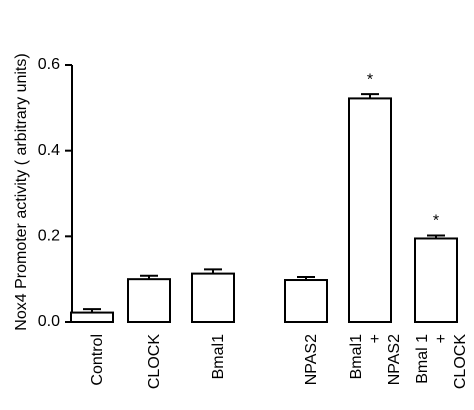 This screenshot has height=410, width=474. I want to click on y-tick-label: 0.2, so click(49, 236).